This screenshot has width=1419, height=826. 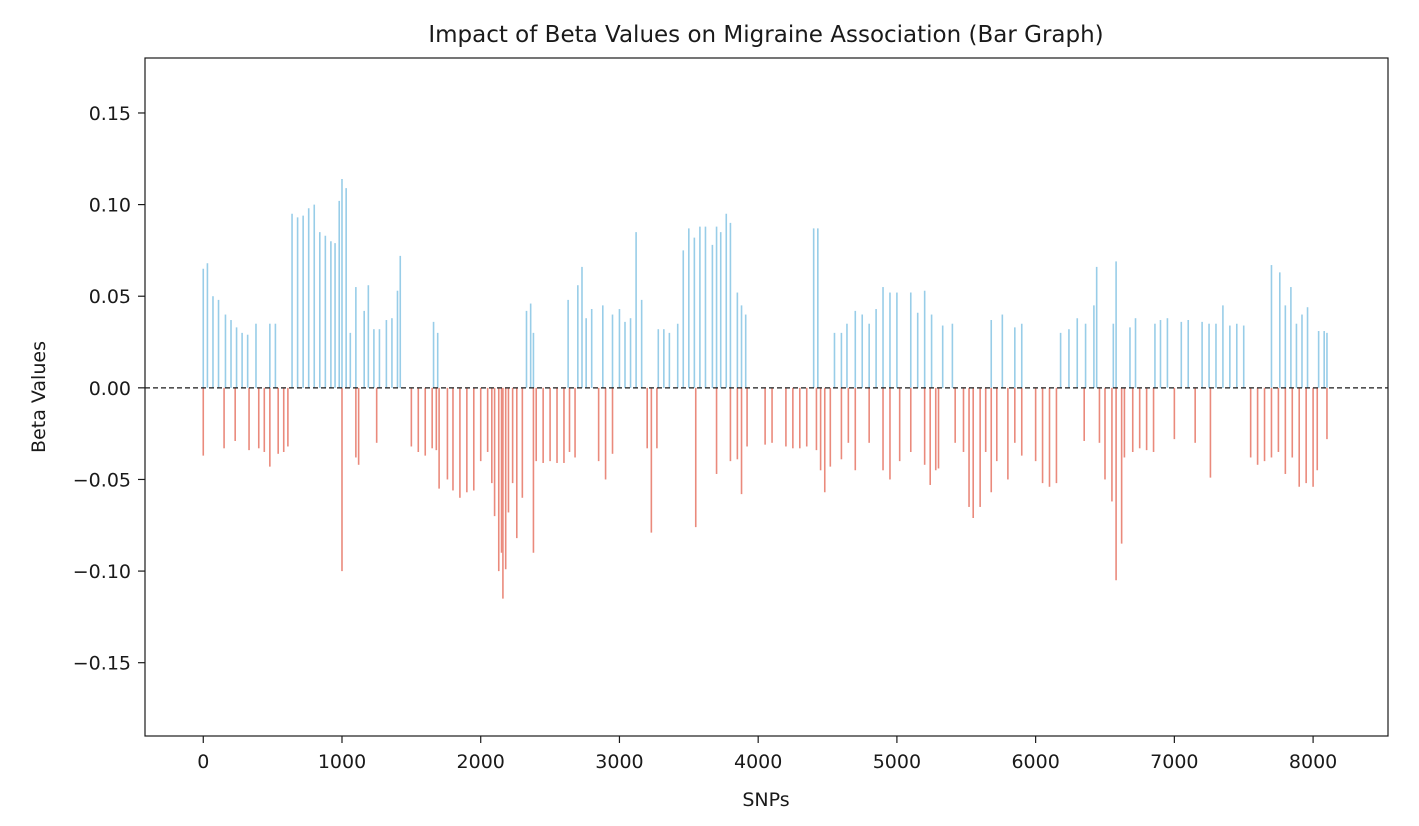 What do you see at coordinates (110, 114) in the screenshot?
I see `y-tick-label: 0.15` at bounding box center [110, 114].